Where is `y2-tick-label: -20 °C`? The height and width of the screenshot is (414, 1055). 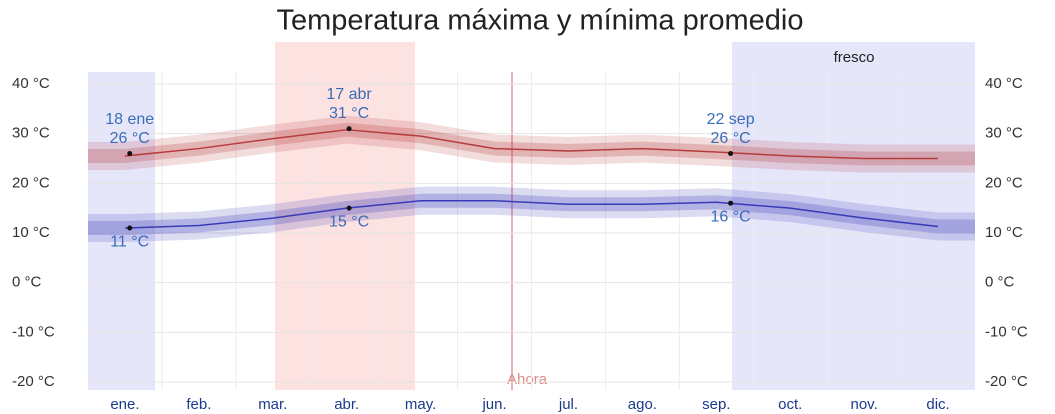 y2-tick-label: -20 °C is located at coordinates (1006, 381).